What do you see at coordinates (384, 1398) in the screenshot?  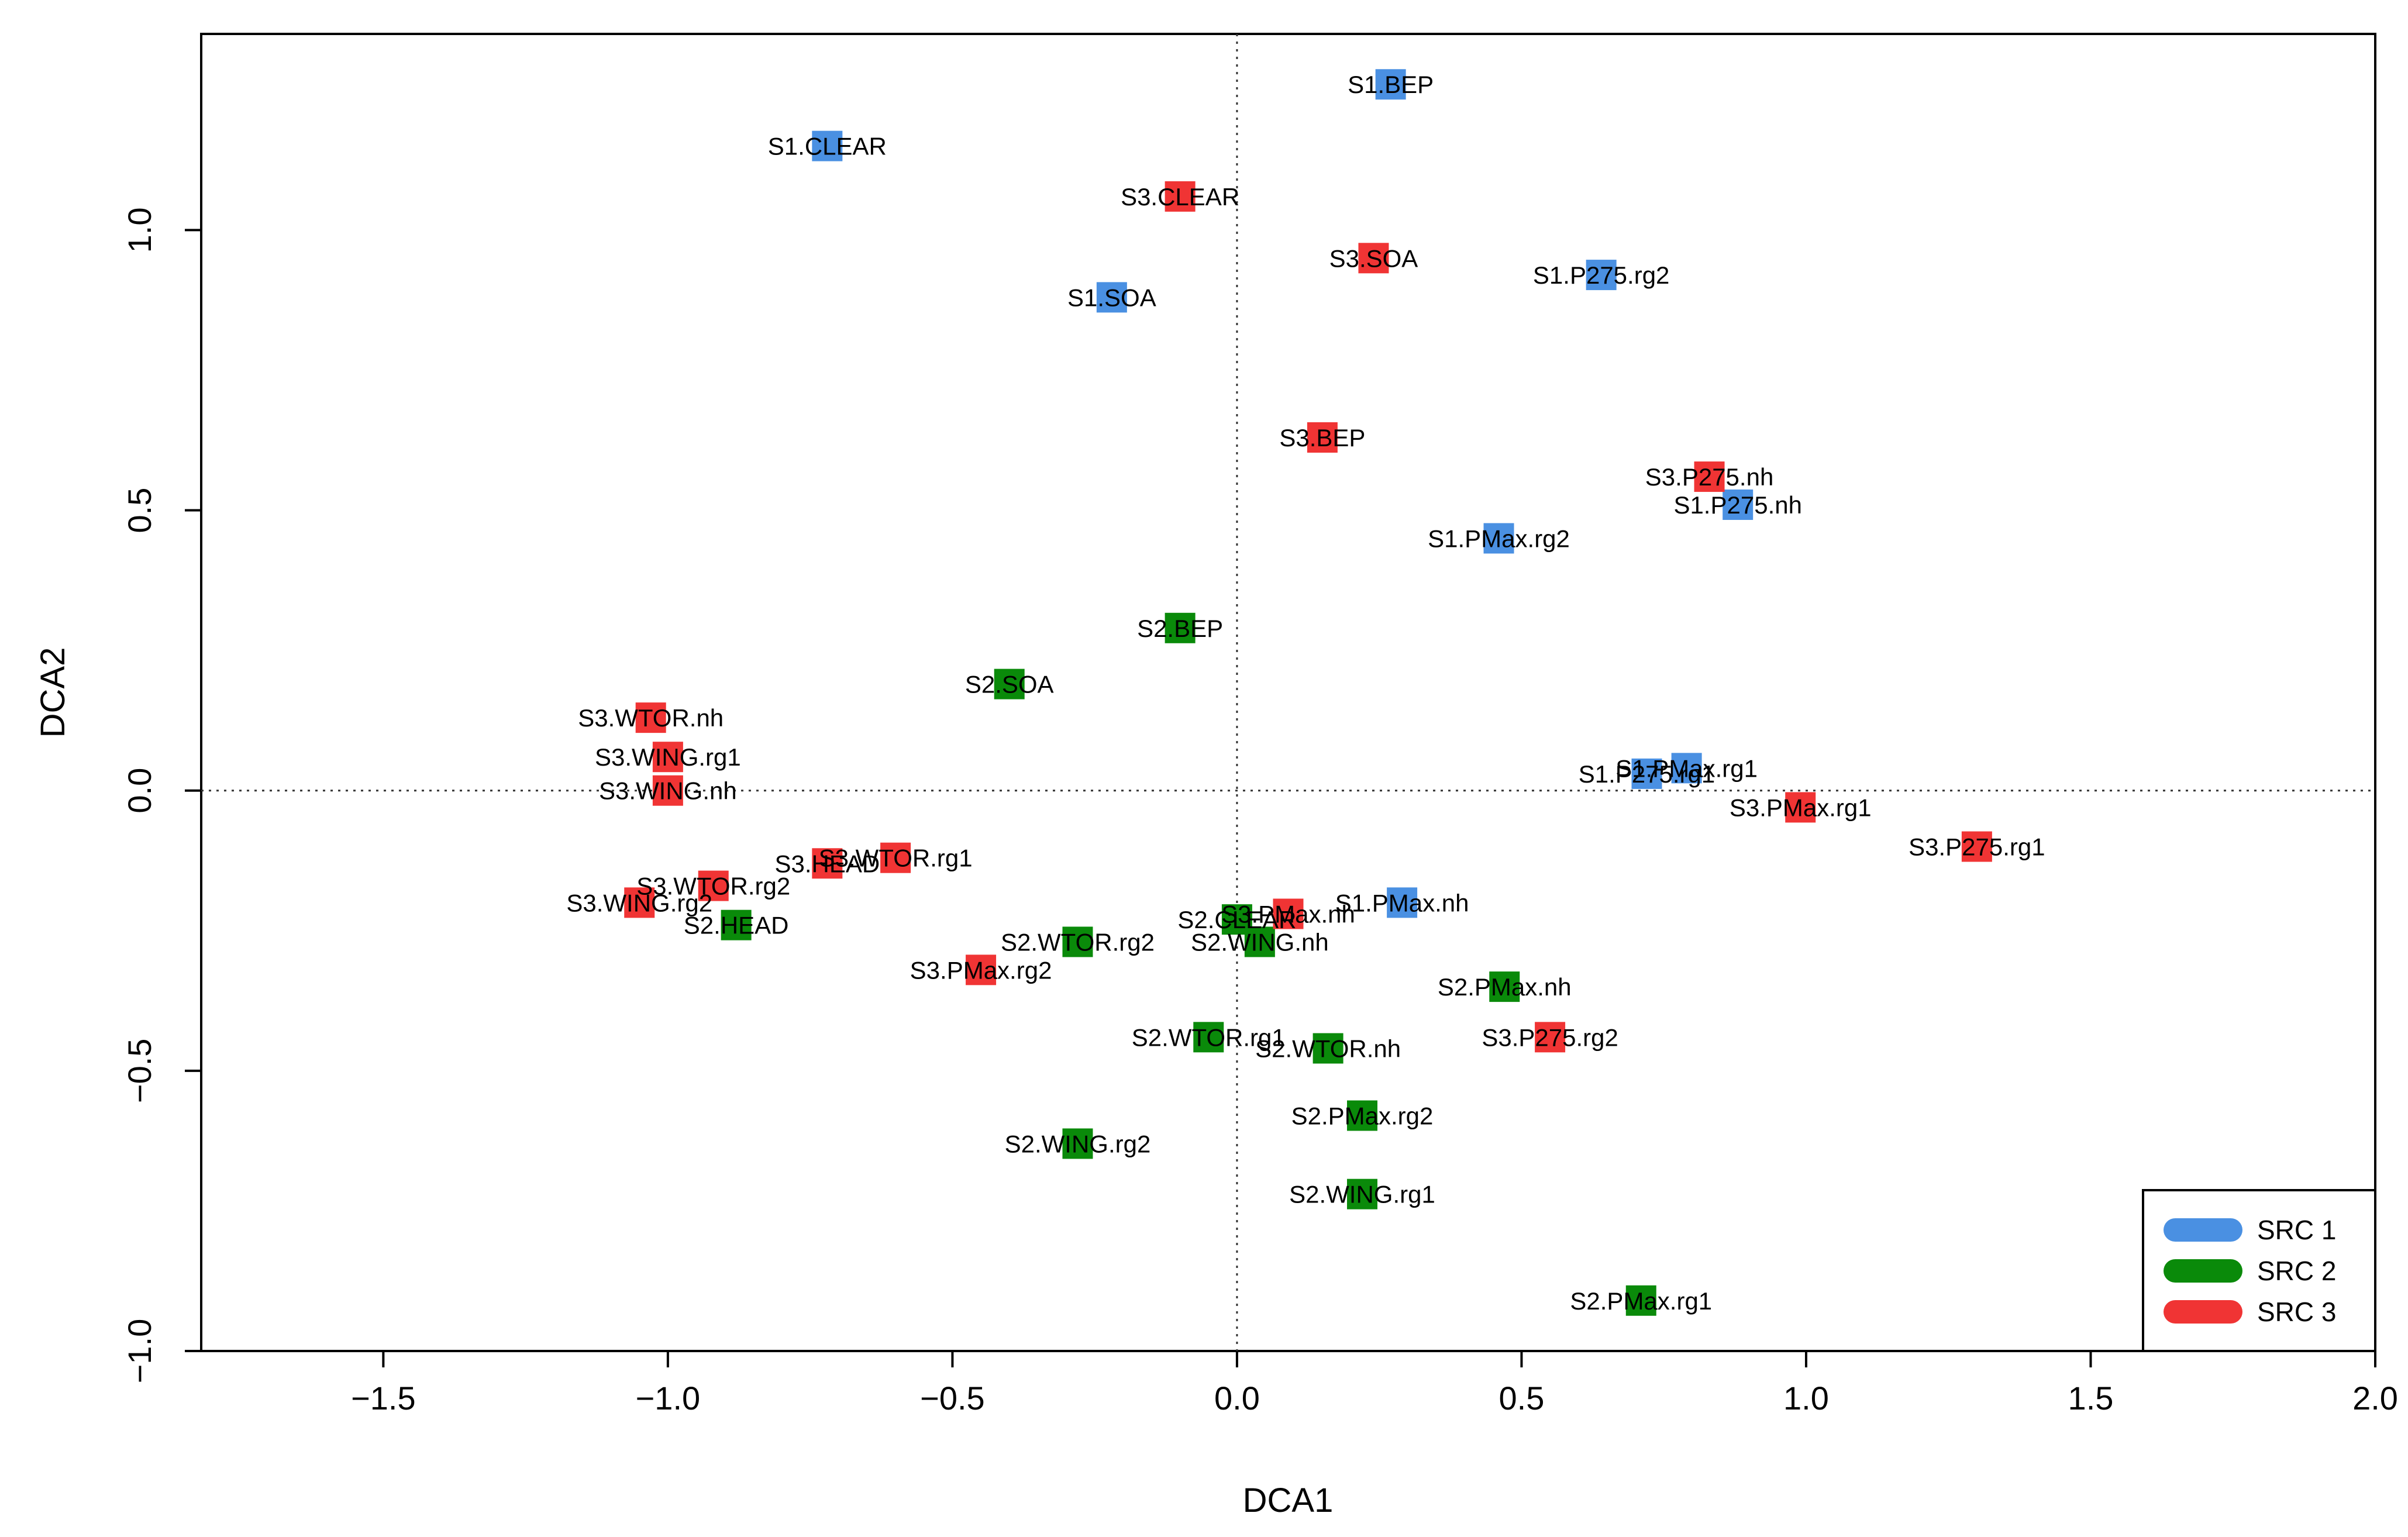 I see `x-tick-label: −1.5` at bounding box center [384, 1398].